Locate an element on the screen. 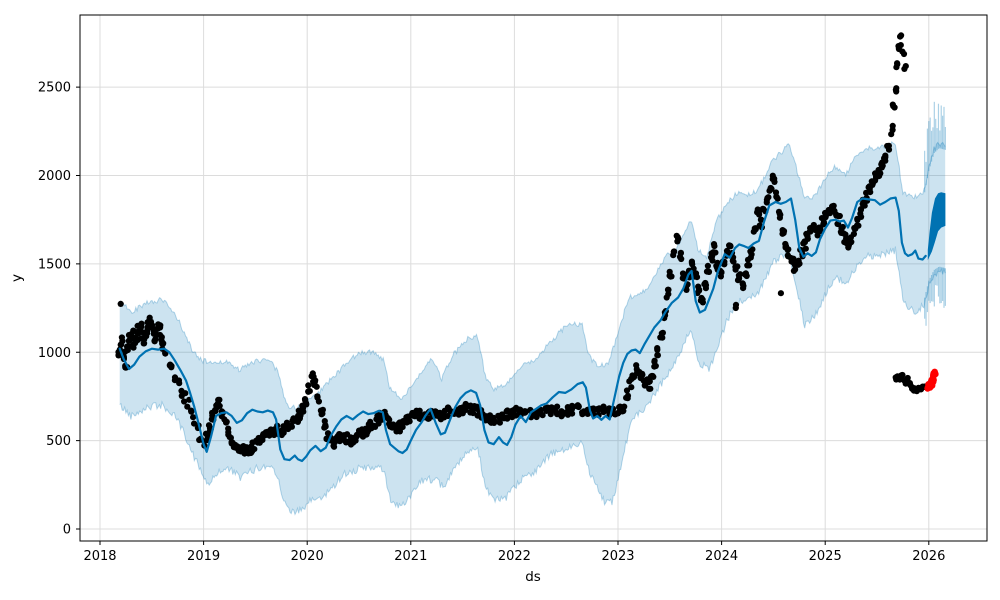 This screenshot has height=600, width=1000. y-axis-label: y is located at coordinates (17, 278).